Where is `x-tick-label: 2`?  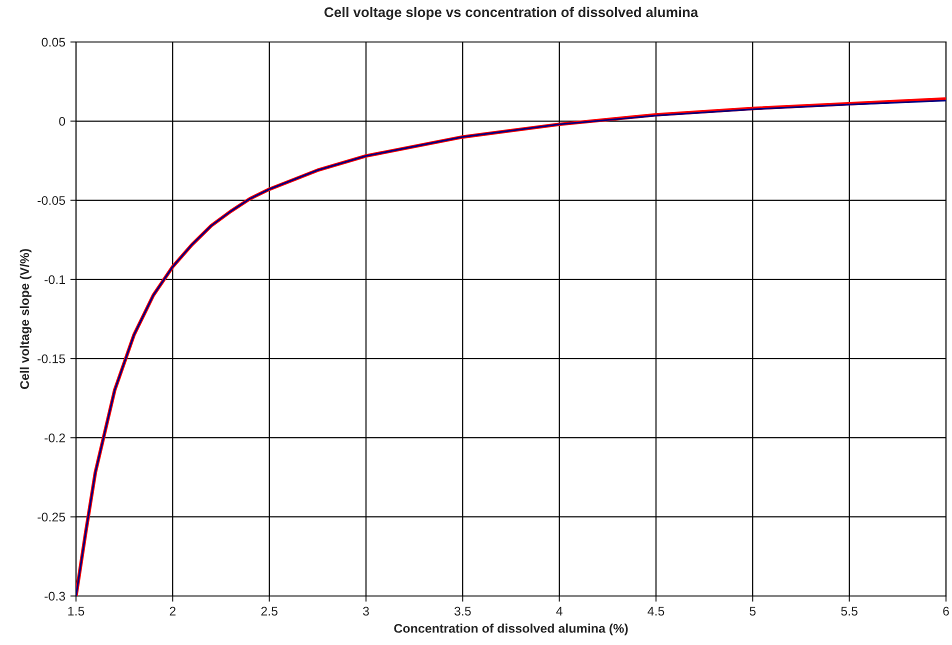
x-tick-label: 2 is located at coordinates (173, 611).